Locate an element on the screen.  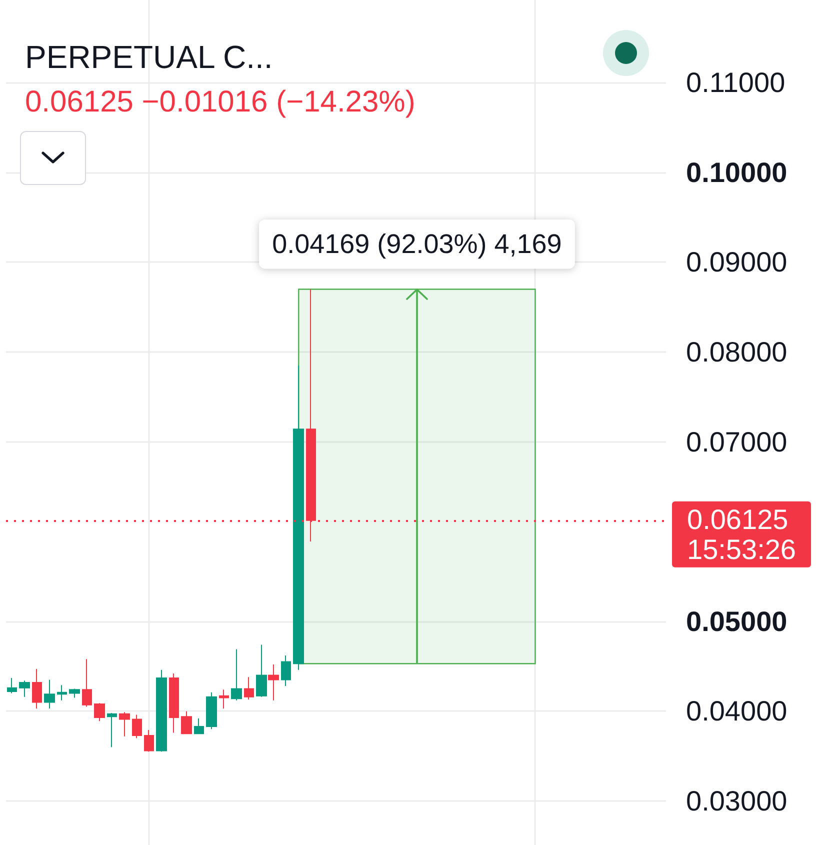
band-label: 0.04169 (92.03%) 4,169 is located at coordinates (417, 244).